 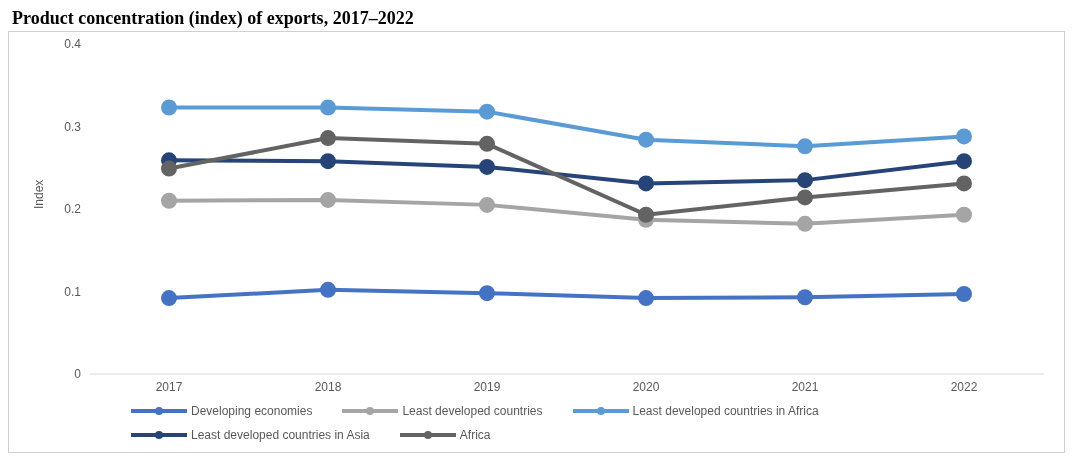 What do you see at coordinates (251, 411) in the screenshot?
I see `legend-label: Developing economies` at bounding box center [251, 411].